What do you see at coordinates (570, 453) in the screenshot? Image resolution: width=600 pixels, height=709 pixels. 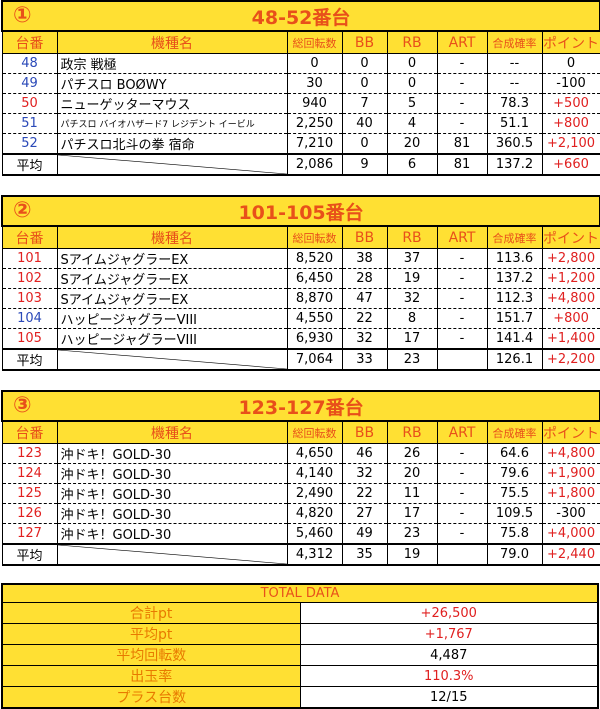 I see `cell-pt: +4,800` at bounding box center [570, 453].